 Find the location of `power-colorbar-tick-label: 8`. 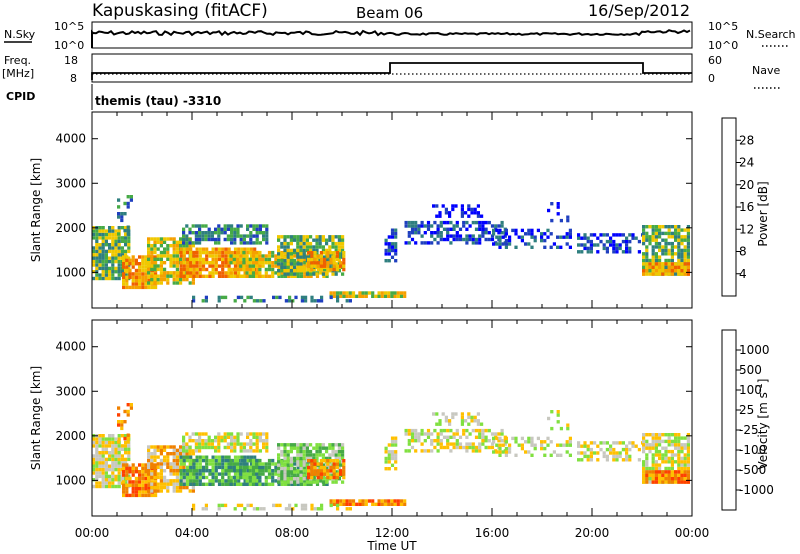

power-colorbar-tick-label: 8 is located at coordinates (743, 252).